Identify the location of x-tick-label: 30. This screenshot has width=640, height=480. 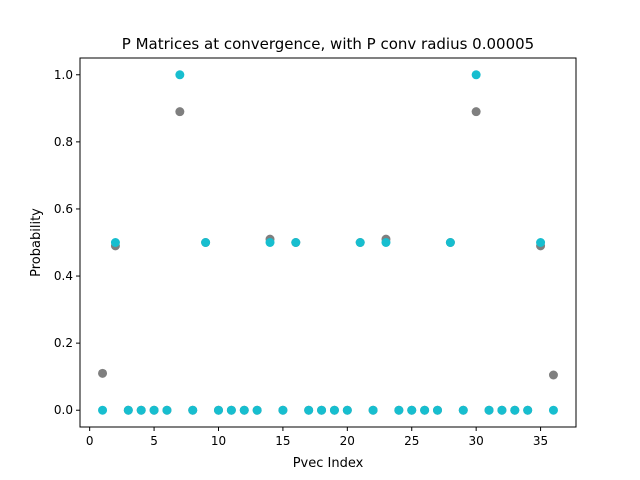
(476, 441).